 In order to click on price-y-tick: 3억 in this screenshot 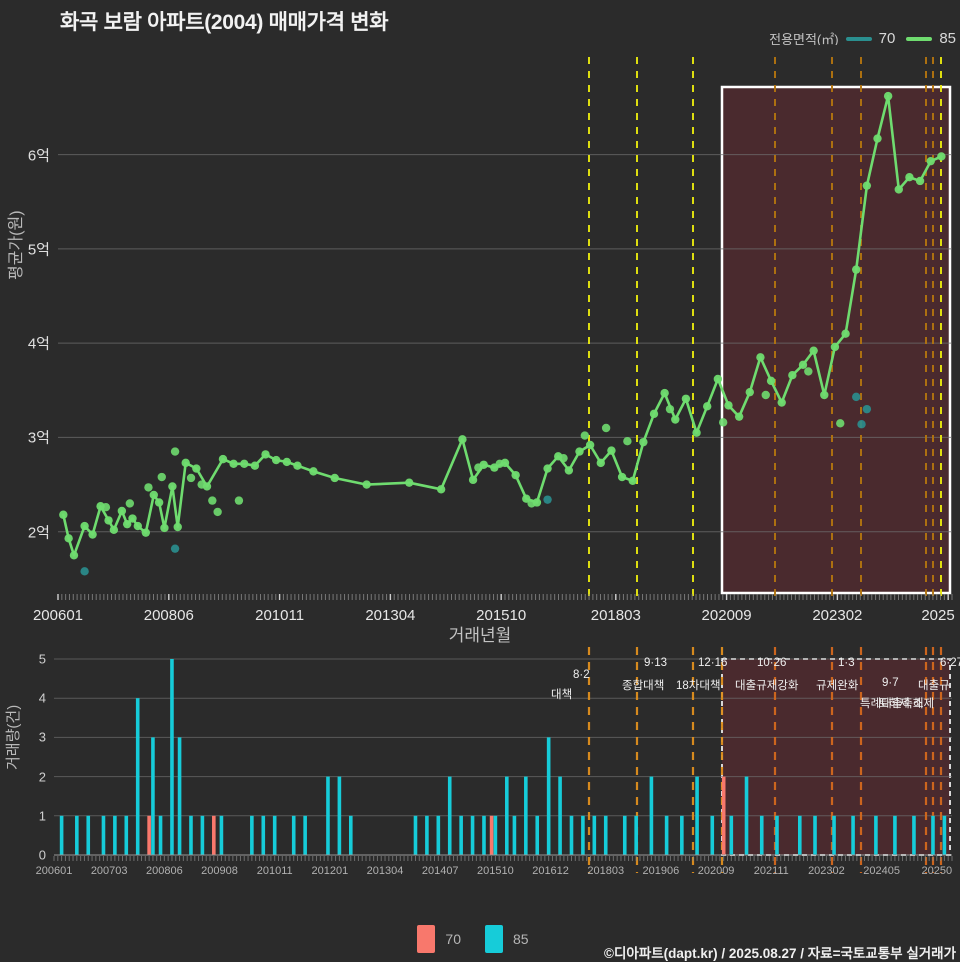, I will do `click(38, 438)`.